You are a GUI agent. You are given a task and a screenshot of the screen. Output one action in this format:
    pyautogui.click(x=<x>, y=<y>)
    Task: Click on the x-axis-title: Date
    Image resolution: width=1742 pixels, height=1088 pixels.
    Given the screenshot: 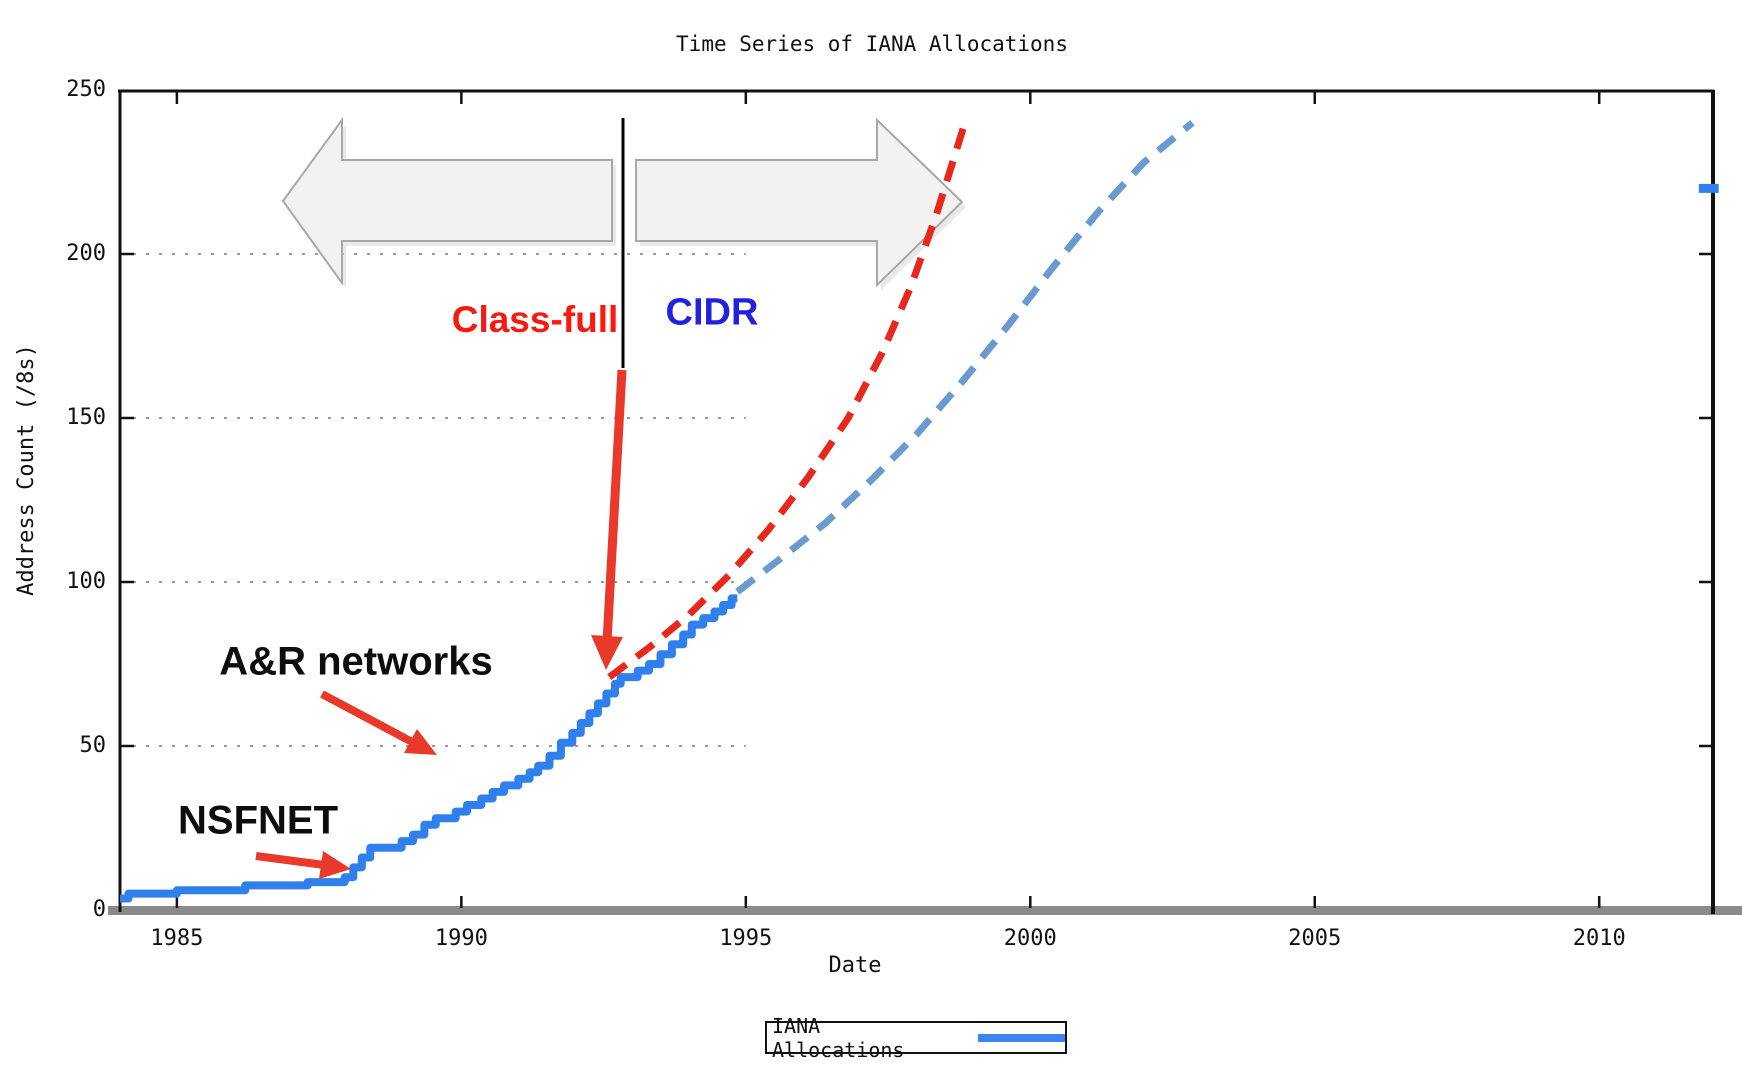 What is the action you would take?
    pyautogui.click(x=855, y=965)
    